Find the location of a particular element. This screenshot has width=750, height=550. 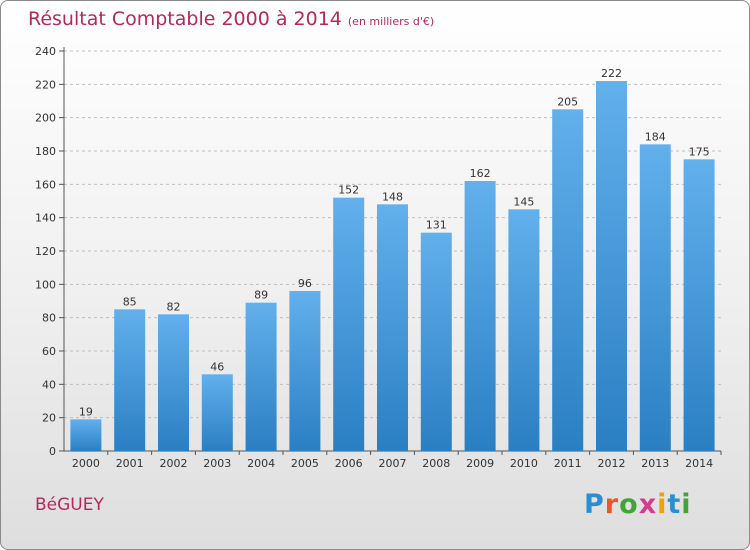

logo-letter: x is located at coordinates (648, 504).